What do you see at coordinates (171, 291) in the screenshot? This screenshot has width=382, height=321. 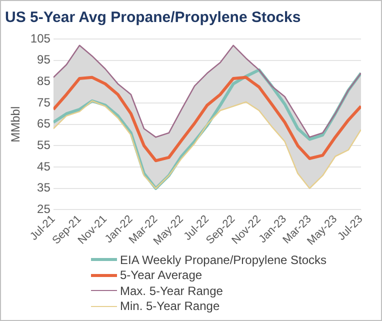 I see `legend-label: Max. 5-Year Range` at bounding box center [171, 291].